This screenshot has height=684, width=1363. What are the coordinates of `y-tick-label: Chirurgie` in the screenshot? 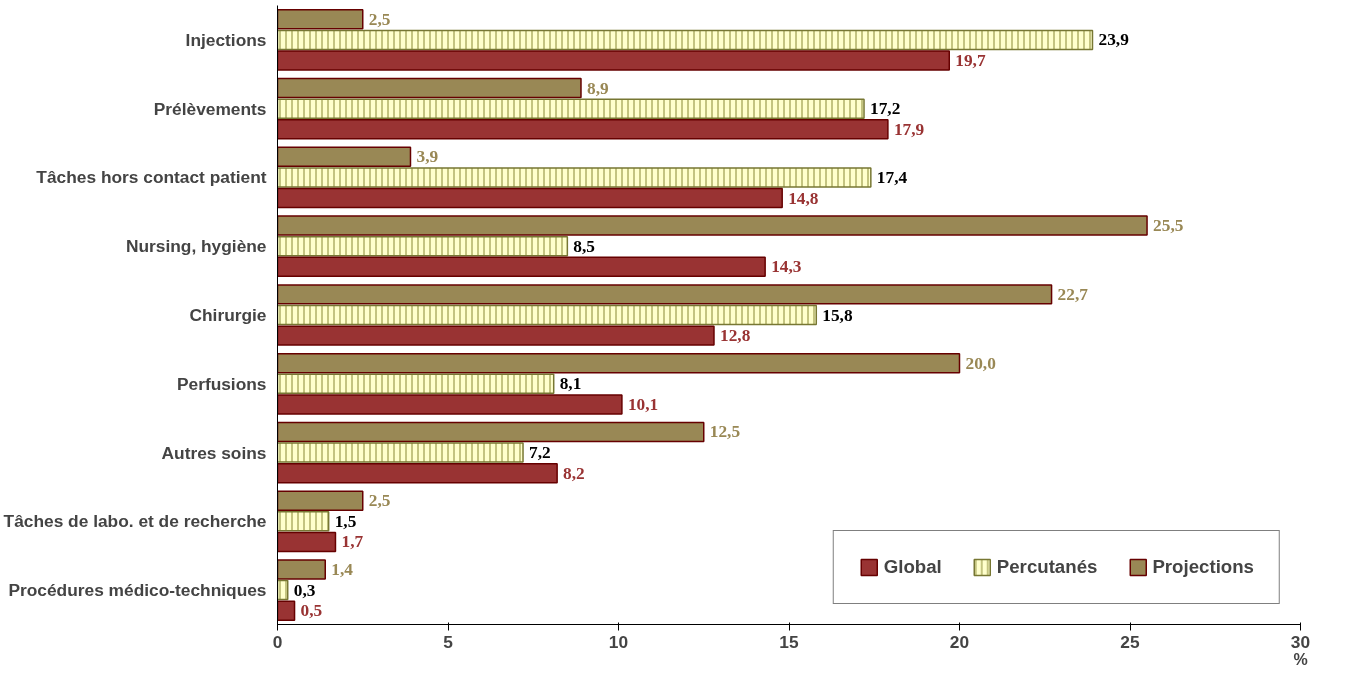 It's located at (228, 315).